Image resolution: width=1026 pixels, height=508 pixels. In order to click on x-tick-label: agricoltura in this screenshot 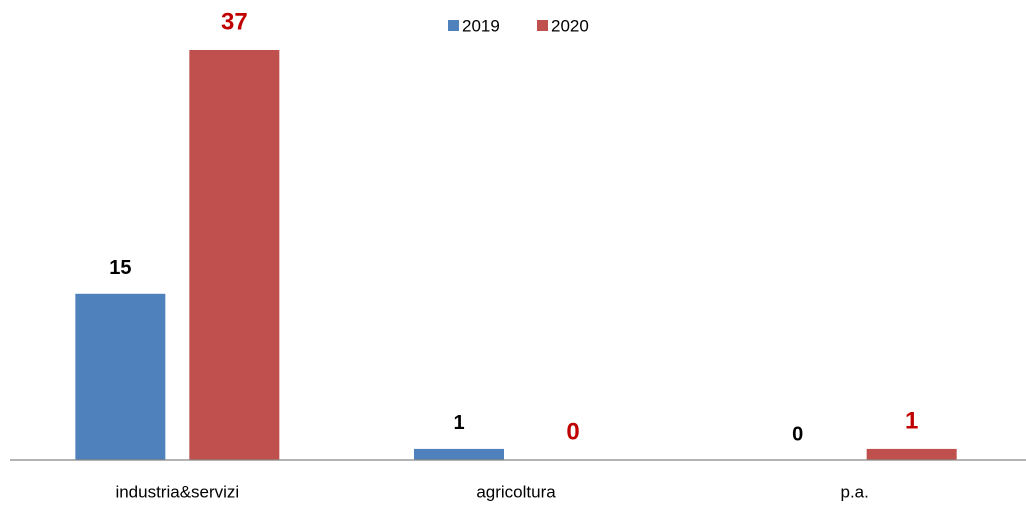, I will do `click(516, 491)`.